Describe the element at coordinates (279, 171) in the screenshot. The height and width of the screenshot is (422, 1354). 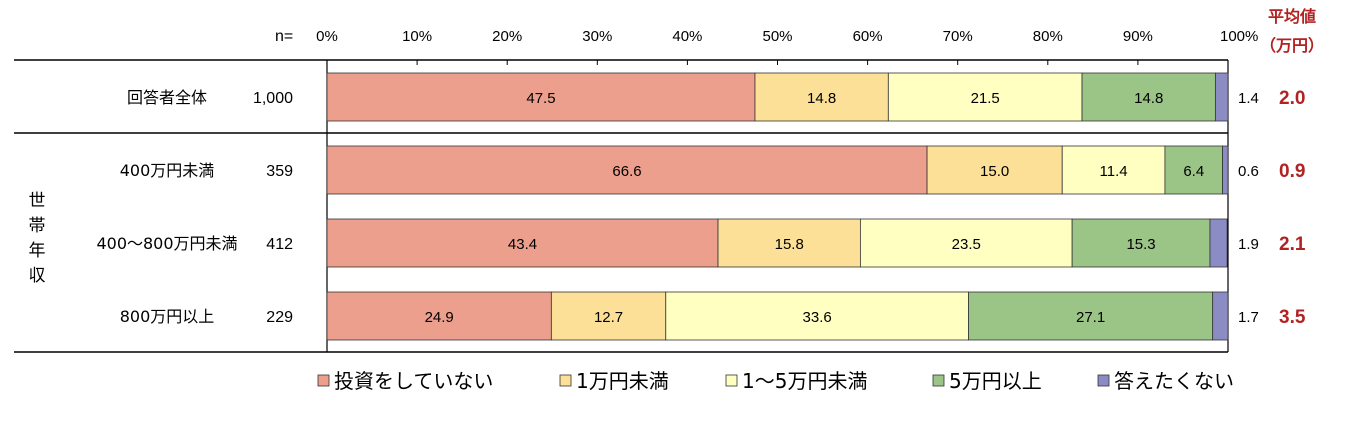
I see `row-n-value: 359` at that location.